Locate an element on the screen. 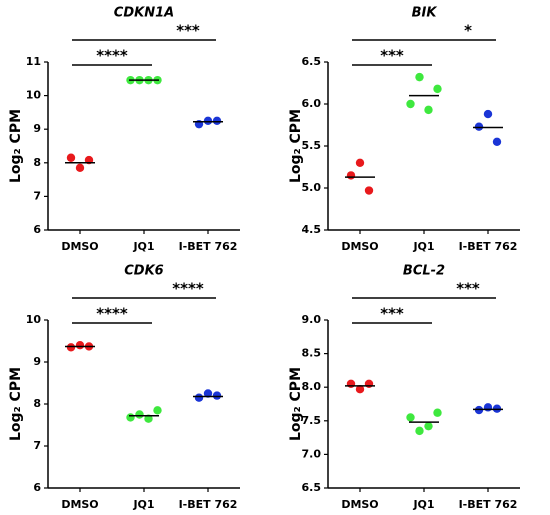 The height and width of the screenshot is (515, 550). y-tick-label: 5.0 is located at coordinates (312, 187).